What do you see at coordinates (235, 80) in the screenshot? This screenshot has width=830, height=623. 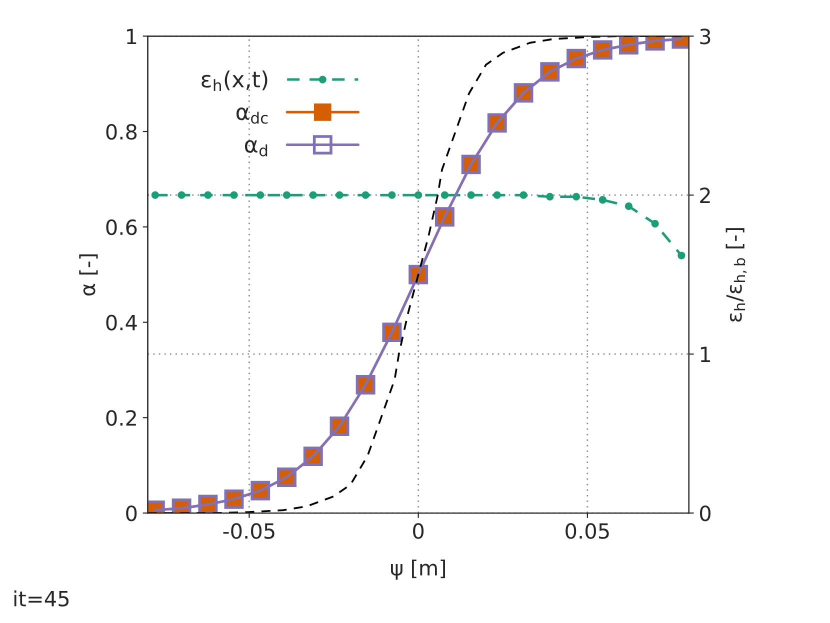 I see `legend-label: ε$_{h}$(x,t)` at bounding box center [235, 80].